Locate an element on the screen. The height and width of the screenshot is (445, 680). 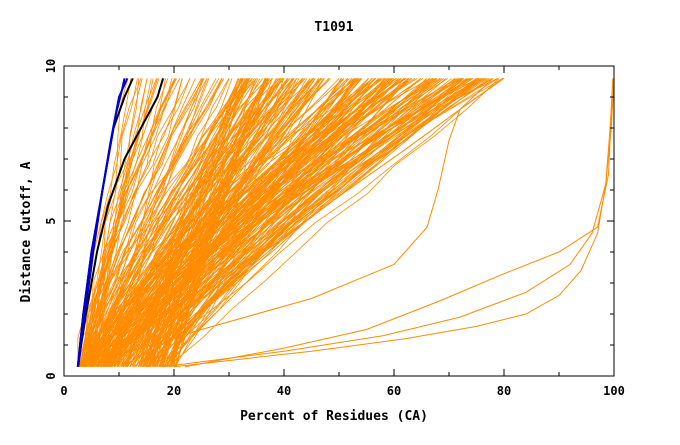
x-tick-label: 100 is located at coordinates (614, 391).